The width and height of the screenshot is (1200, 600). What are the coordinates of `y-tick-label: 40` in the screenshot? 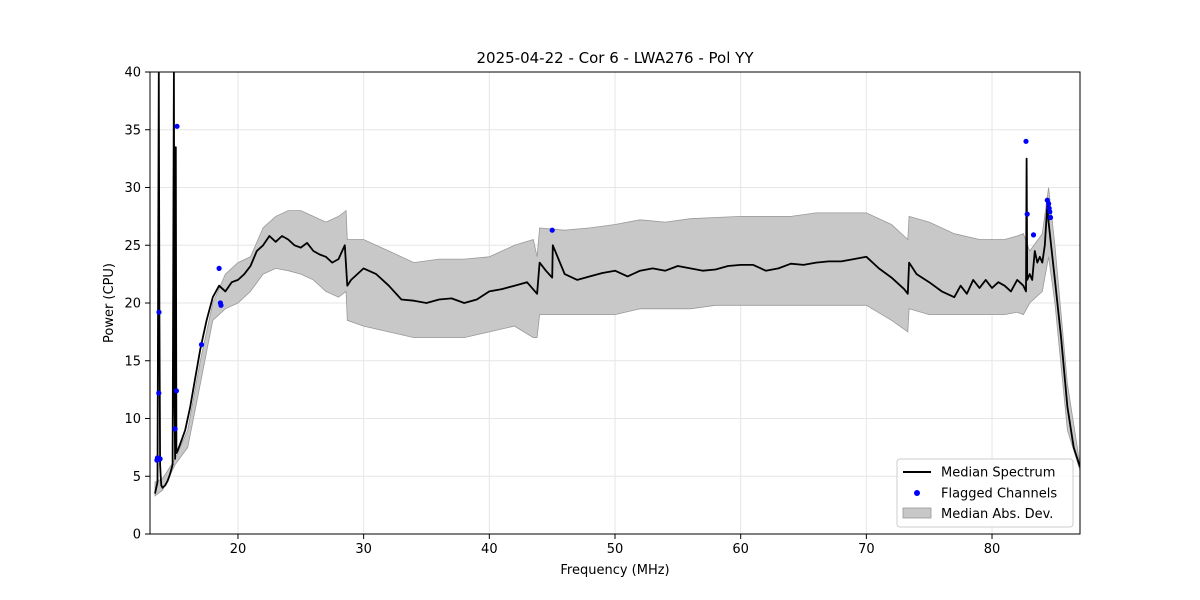 It's located at (132, 73).